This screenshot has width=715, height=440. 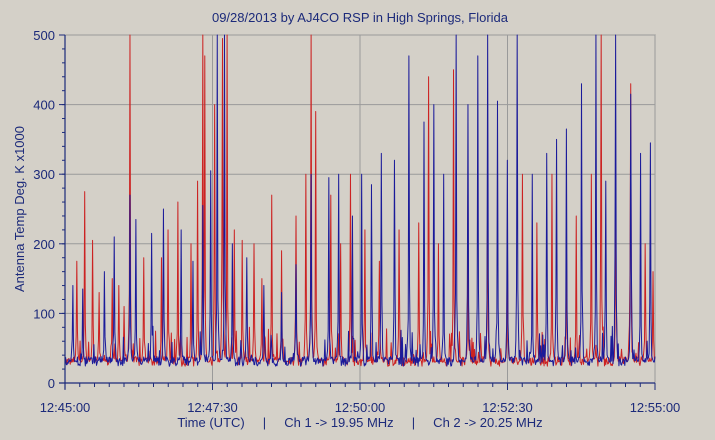 I want to click on x-tick-label: 12:47:30, so click(x=212, y=407).